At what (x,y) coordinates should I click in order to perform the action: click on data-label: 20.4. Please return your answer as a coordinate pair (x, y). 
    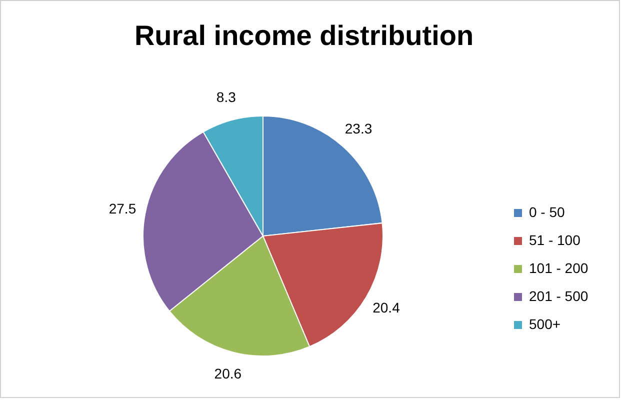
    Looking at the image, I should click on (386, 308).